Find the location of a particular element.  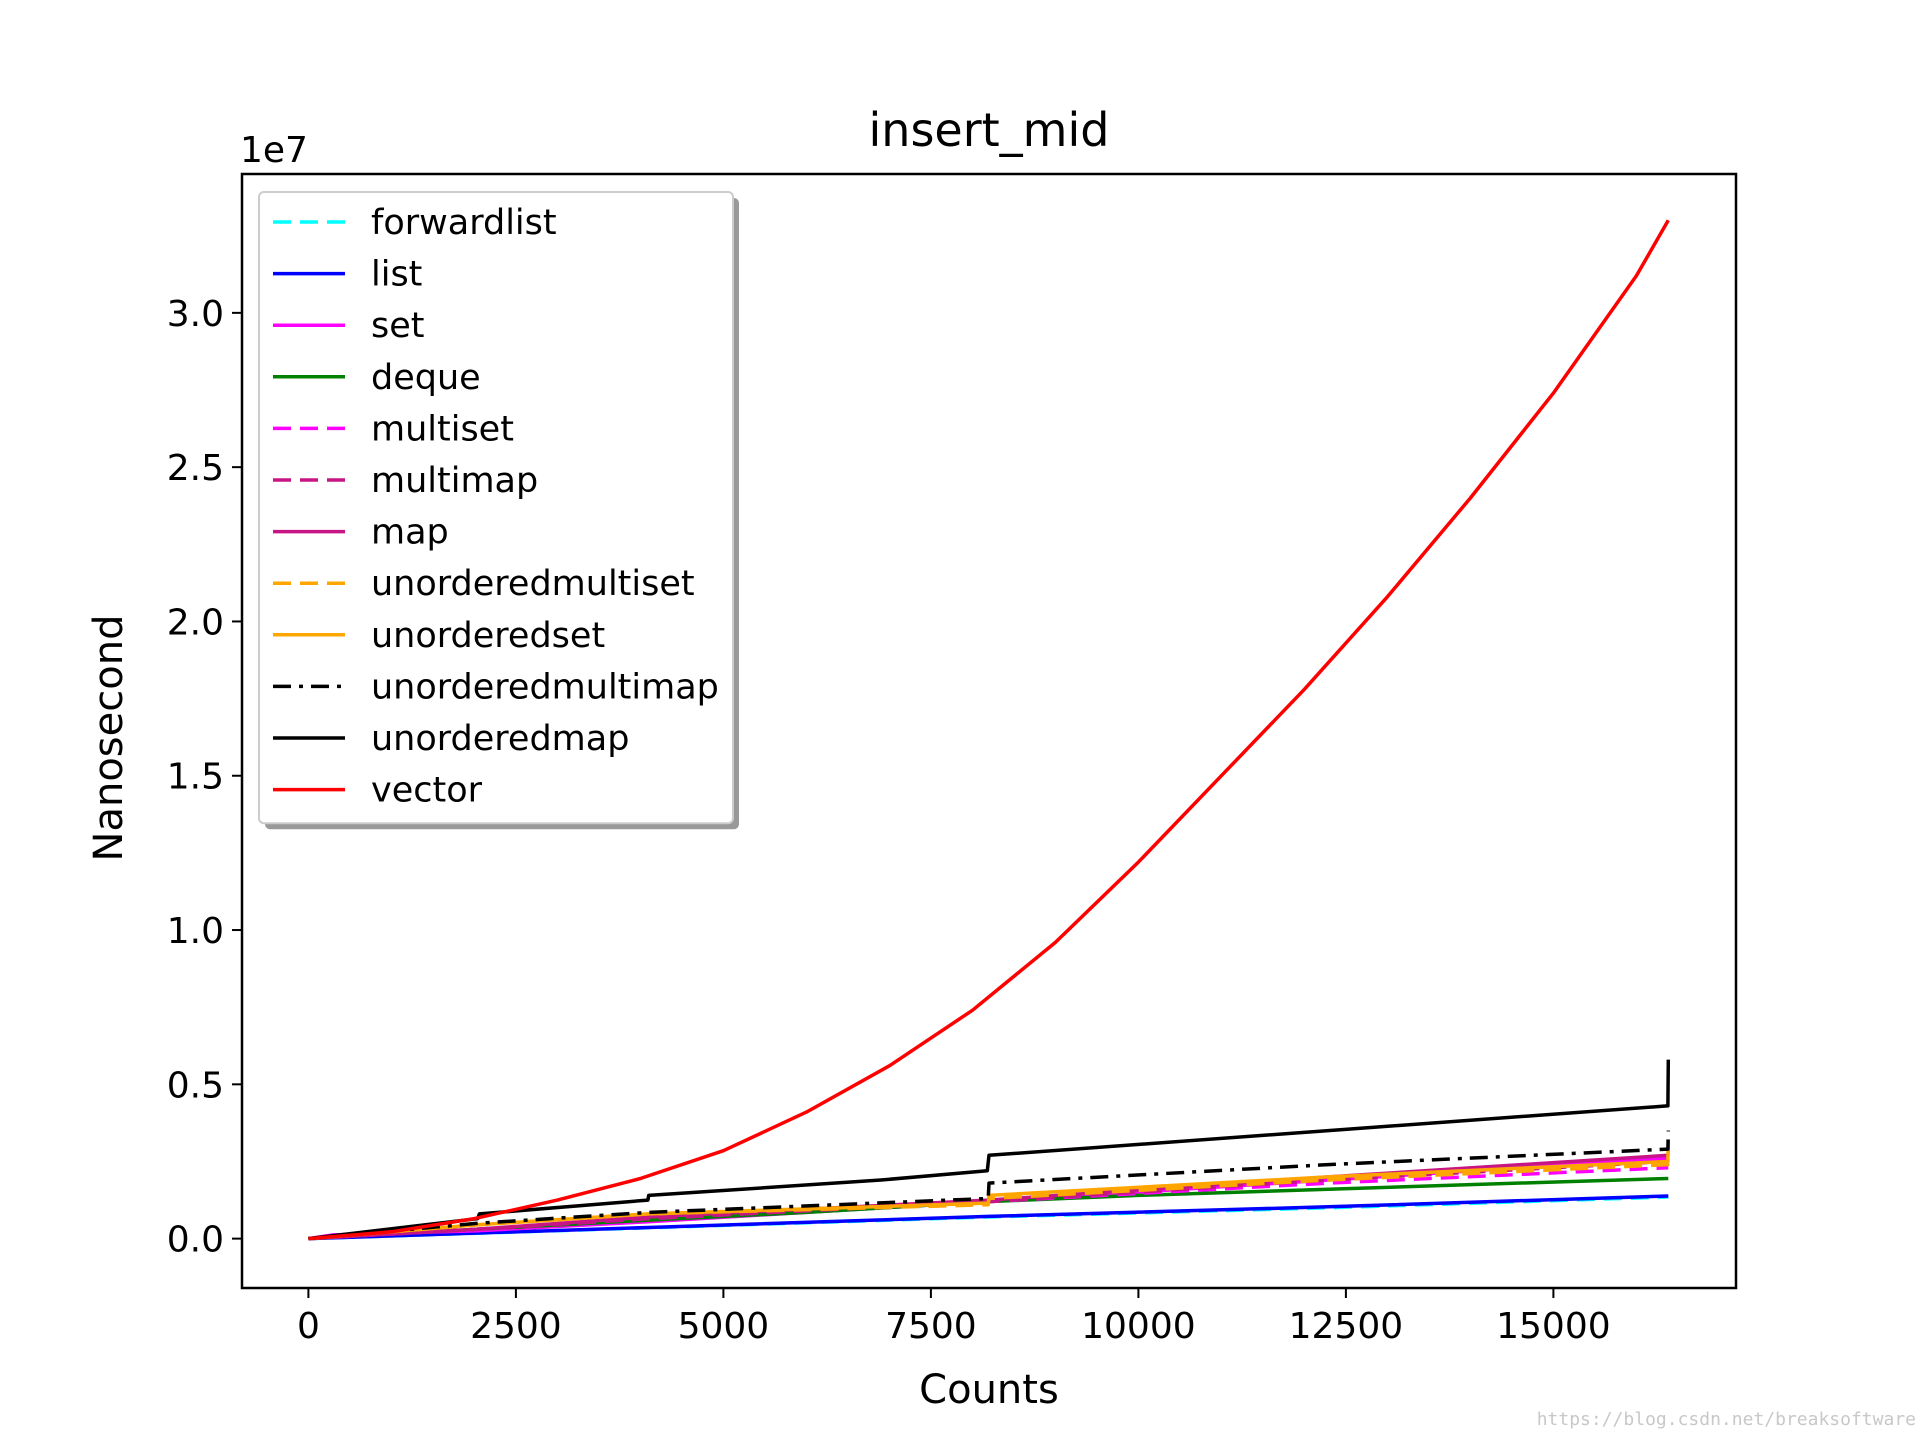

series-line-list is located at coordinates (988, 1217).